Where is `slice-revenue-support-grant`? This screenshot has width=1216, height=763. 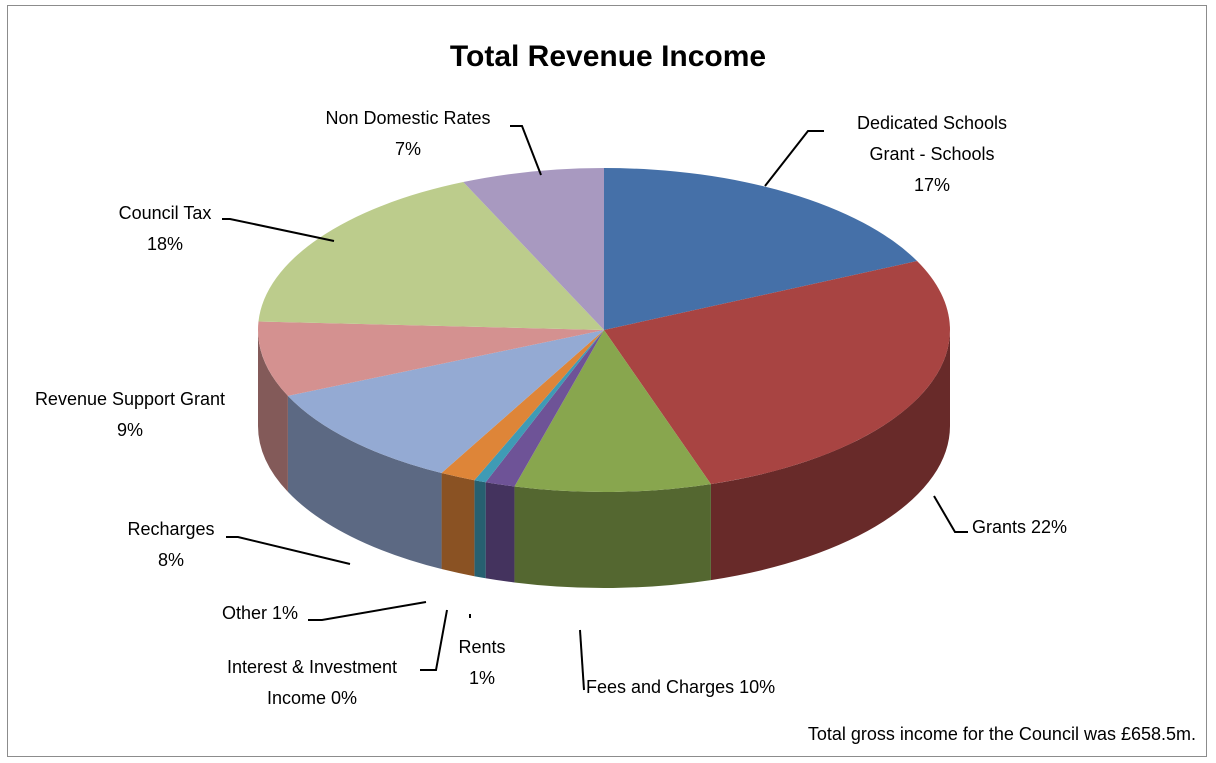
slice-revenue-support-grant is located at coordinates (431, 358).